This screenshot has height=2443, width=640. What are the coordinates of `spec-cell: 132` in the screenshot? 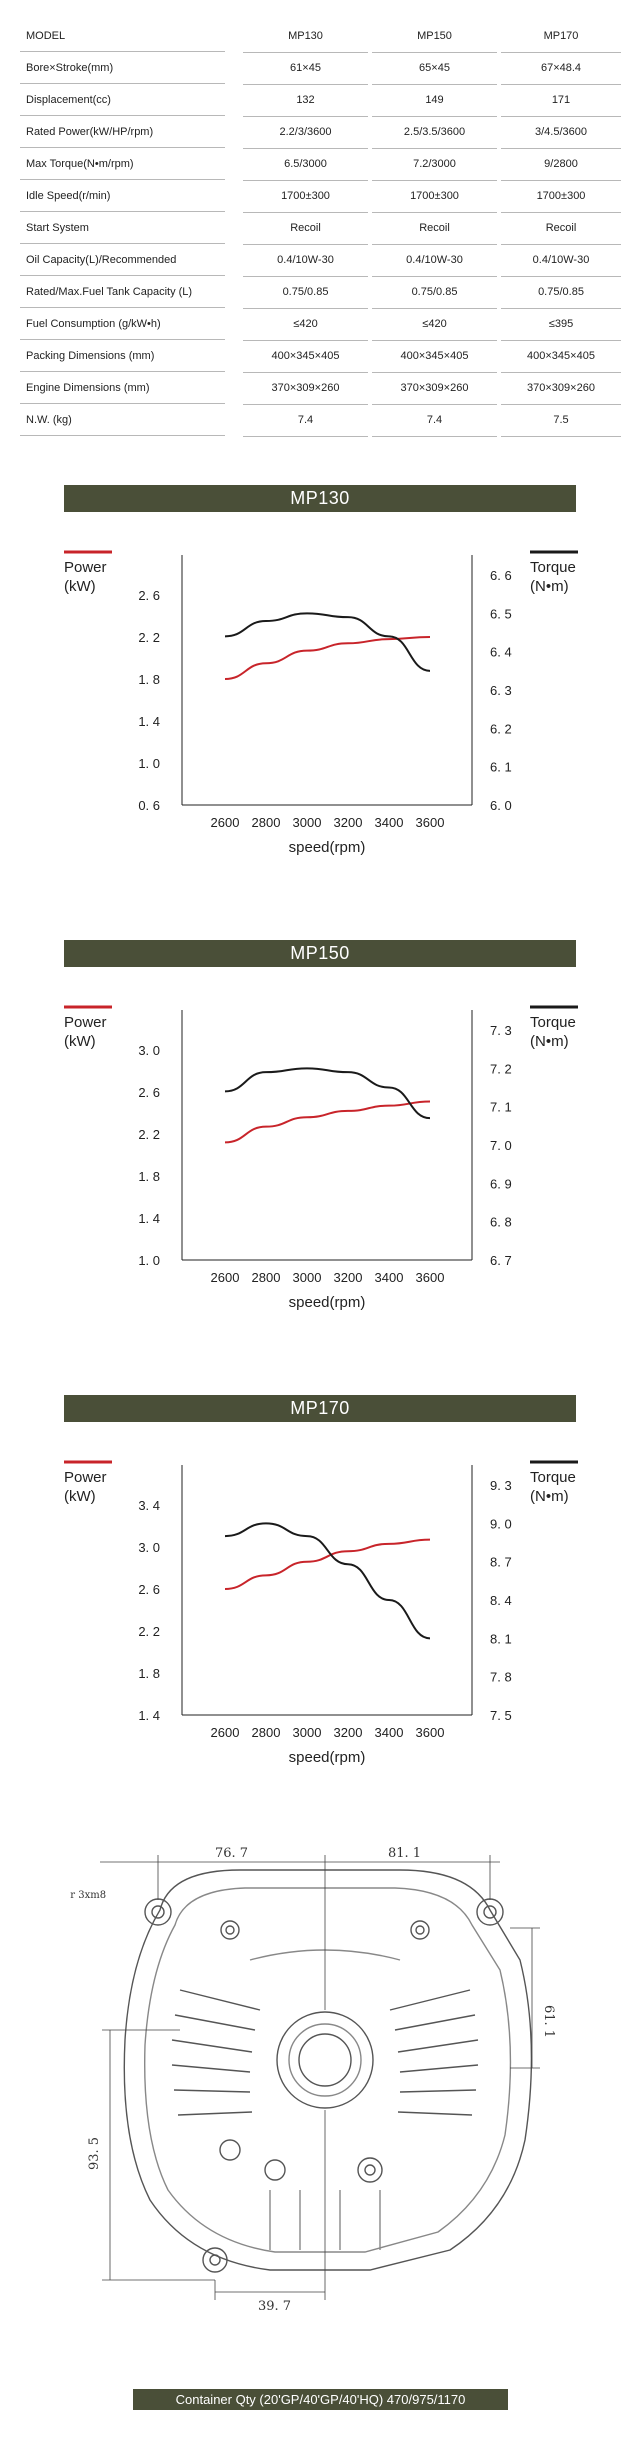 It's located at (305, 100).